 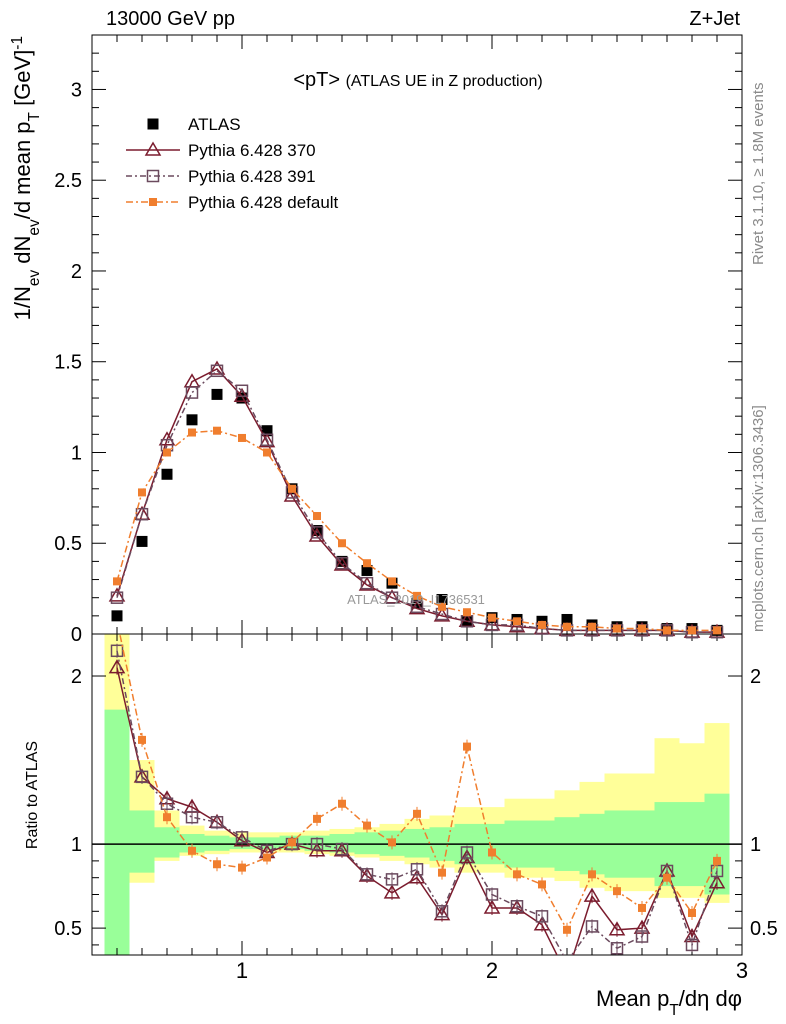 I want to click on ratio-y-tick-label: 2, so click(x=76, y=677).